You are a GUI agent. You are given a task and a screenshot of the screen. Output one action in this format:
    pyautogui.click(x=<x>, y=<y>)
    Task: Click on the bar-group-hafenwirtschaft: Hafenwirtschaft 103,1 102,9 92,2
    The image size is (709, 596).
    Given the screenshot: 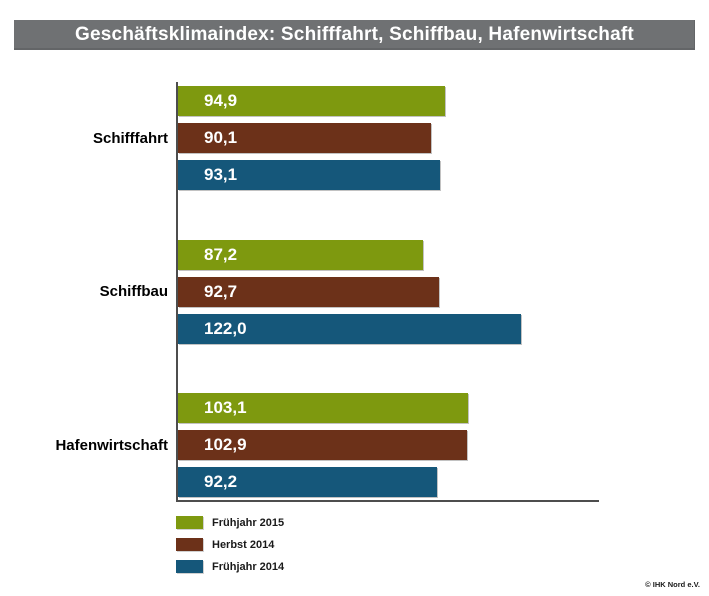 What is the action you would take?
    pyautogui.click(x=336, y=445)
    